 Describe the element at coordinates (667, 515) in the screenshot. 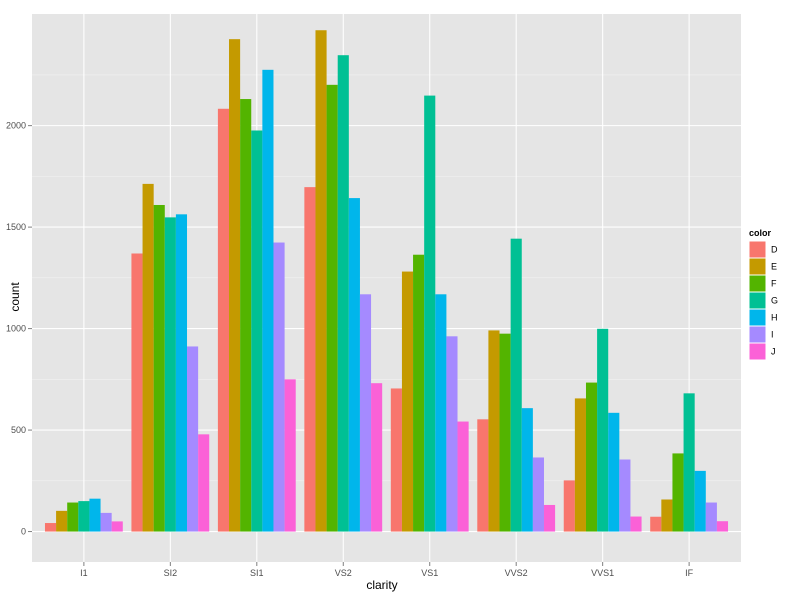

I see `bar-IF-E` at that location.